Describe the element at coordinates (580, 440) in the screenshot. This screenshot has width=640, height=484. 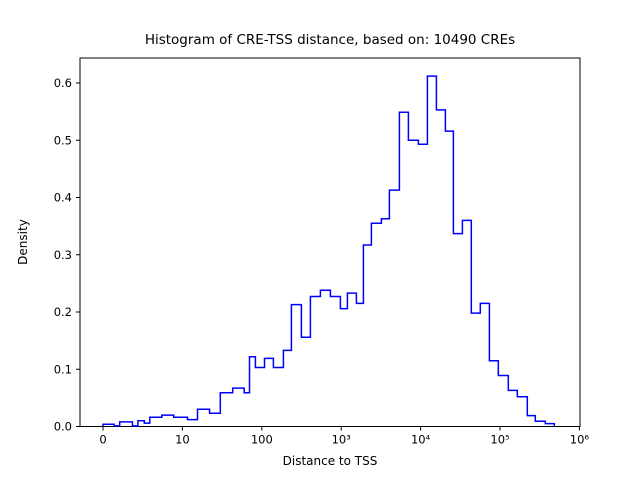
I see `x-tick-label: 10⁶` at that location.